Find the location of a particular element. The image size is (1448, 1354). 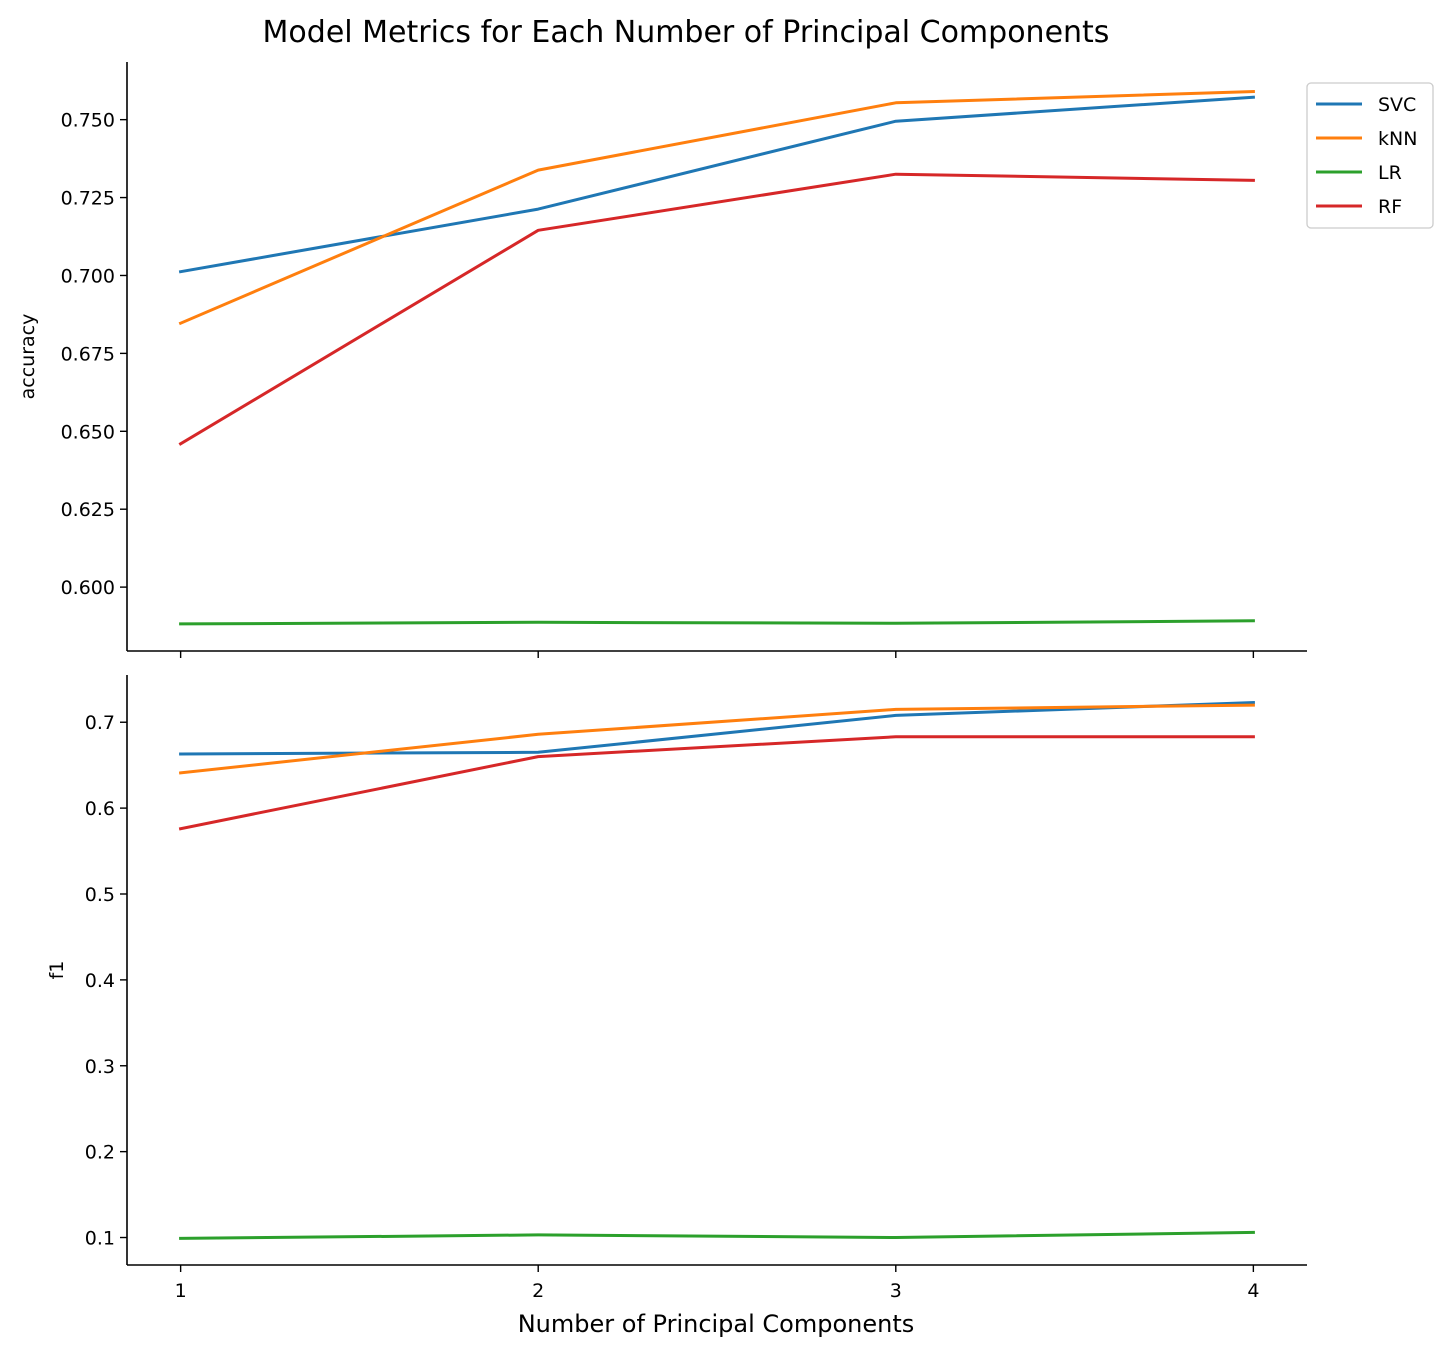

f1-y-tick-label: 0.3 is located at coordinates (100, 1067).